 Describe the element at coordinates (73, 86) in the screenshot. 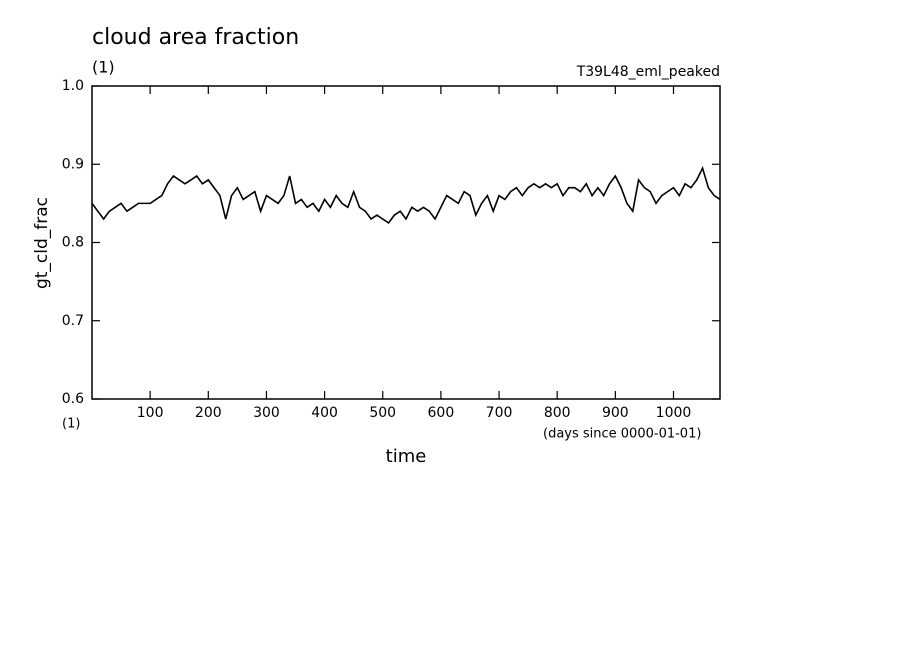

I see `y-tick-label: 1.0` at that location.